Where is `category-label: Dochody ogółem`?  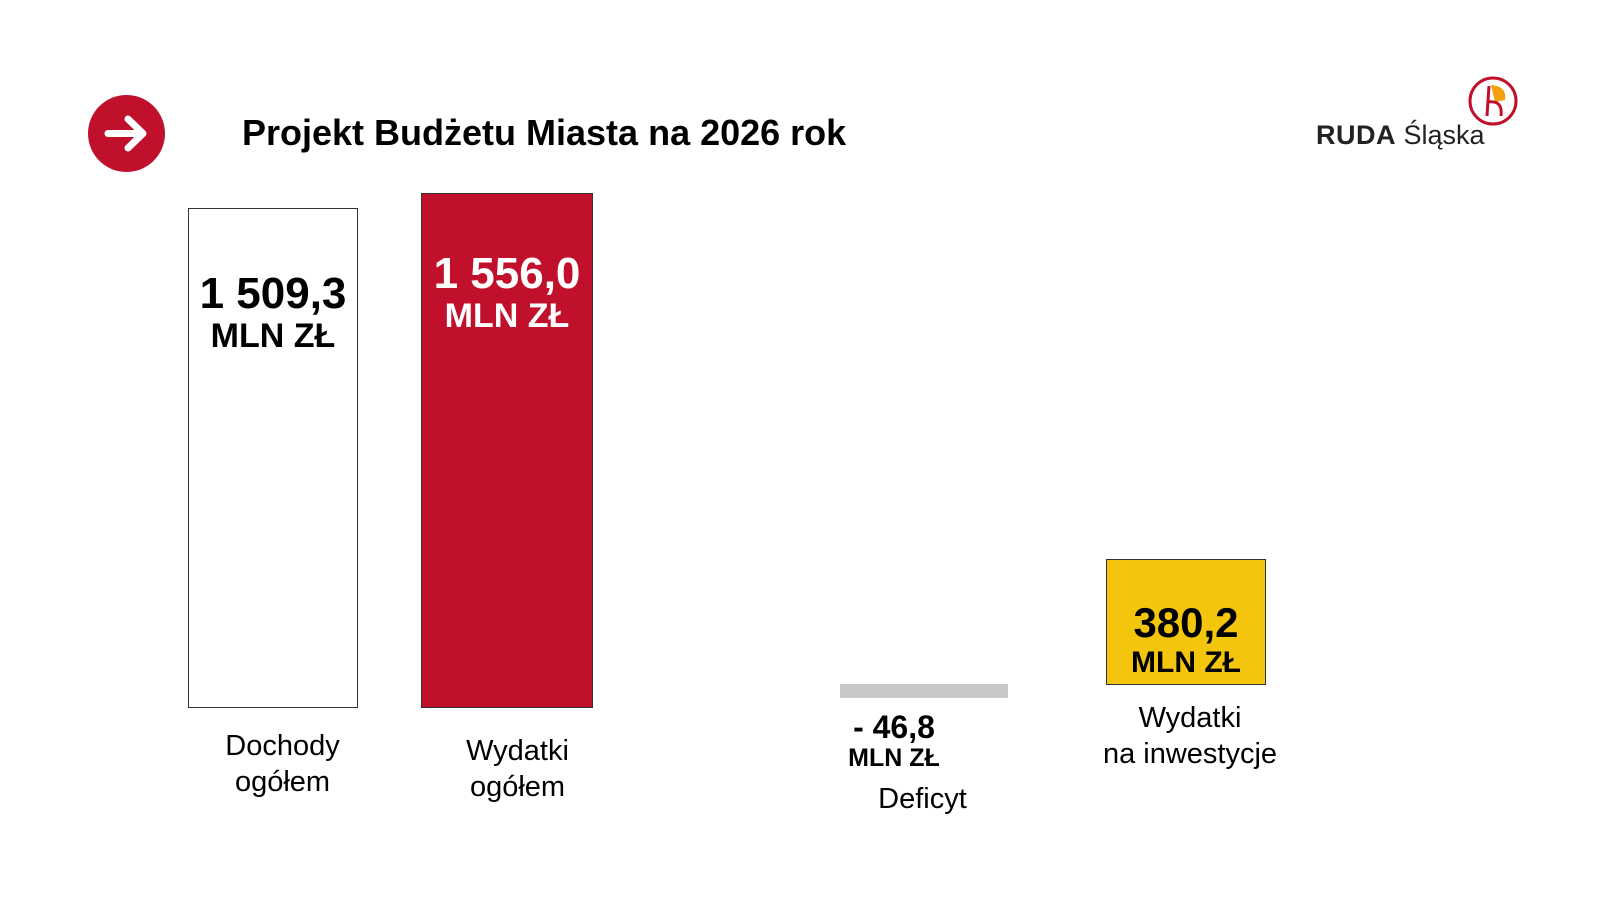
category-label: Dochody ogółem is located at coordinates (282, 764).